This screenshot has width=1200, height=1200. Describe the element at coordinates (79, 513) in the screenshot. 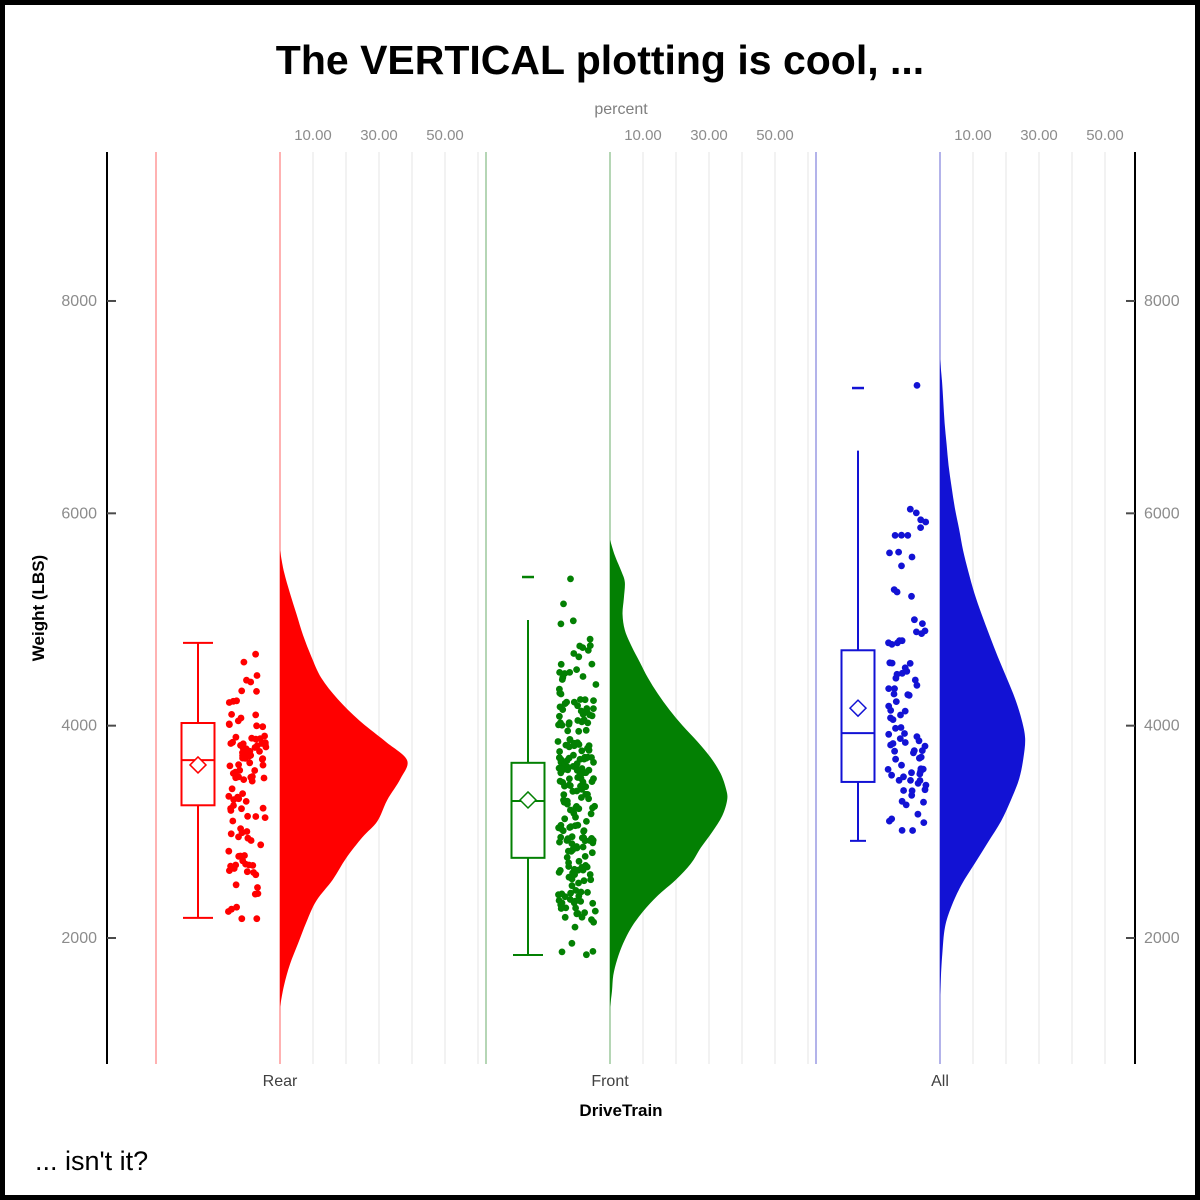

I see `y-tick-label-left: 6000` at that location.